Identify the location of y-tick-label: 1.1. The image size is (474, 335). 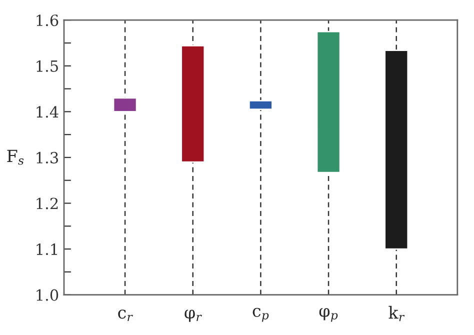
(46, 249).